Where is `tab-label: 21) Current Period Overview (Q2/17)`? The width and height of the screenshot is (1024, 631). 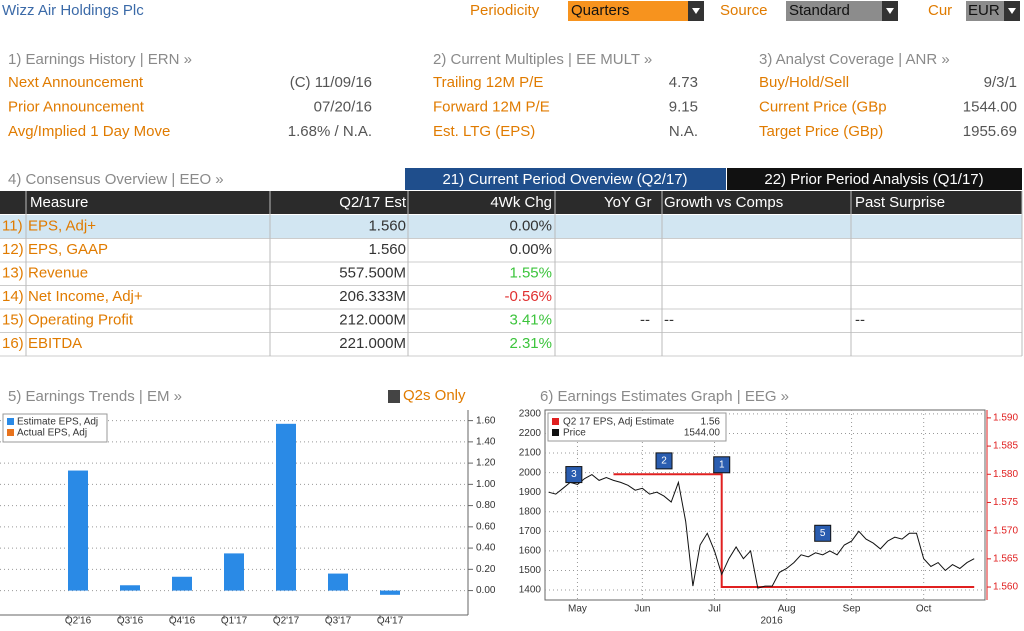 tab-label: 21) Current Period Overview (Q2/17) is located at coordinates (564, 179).